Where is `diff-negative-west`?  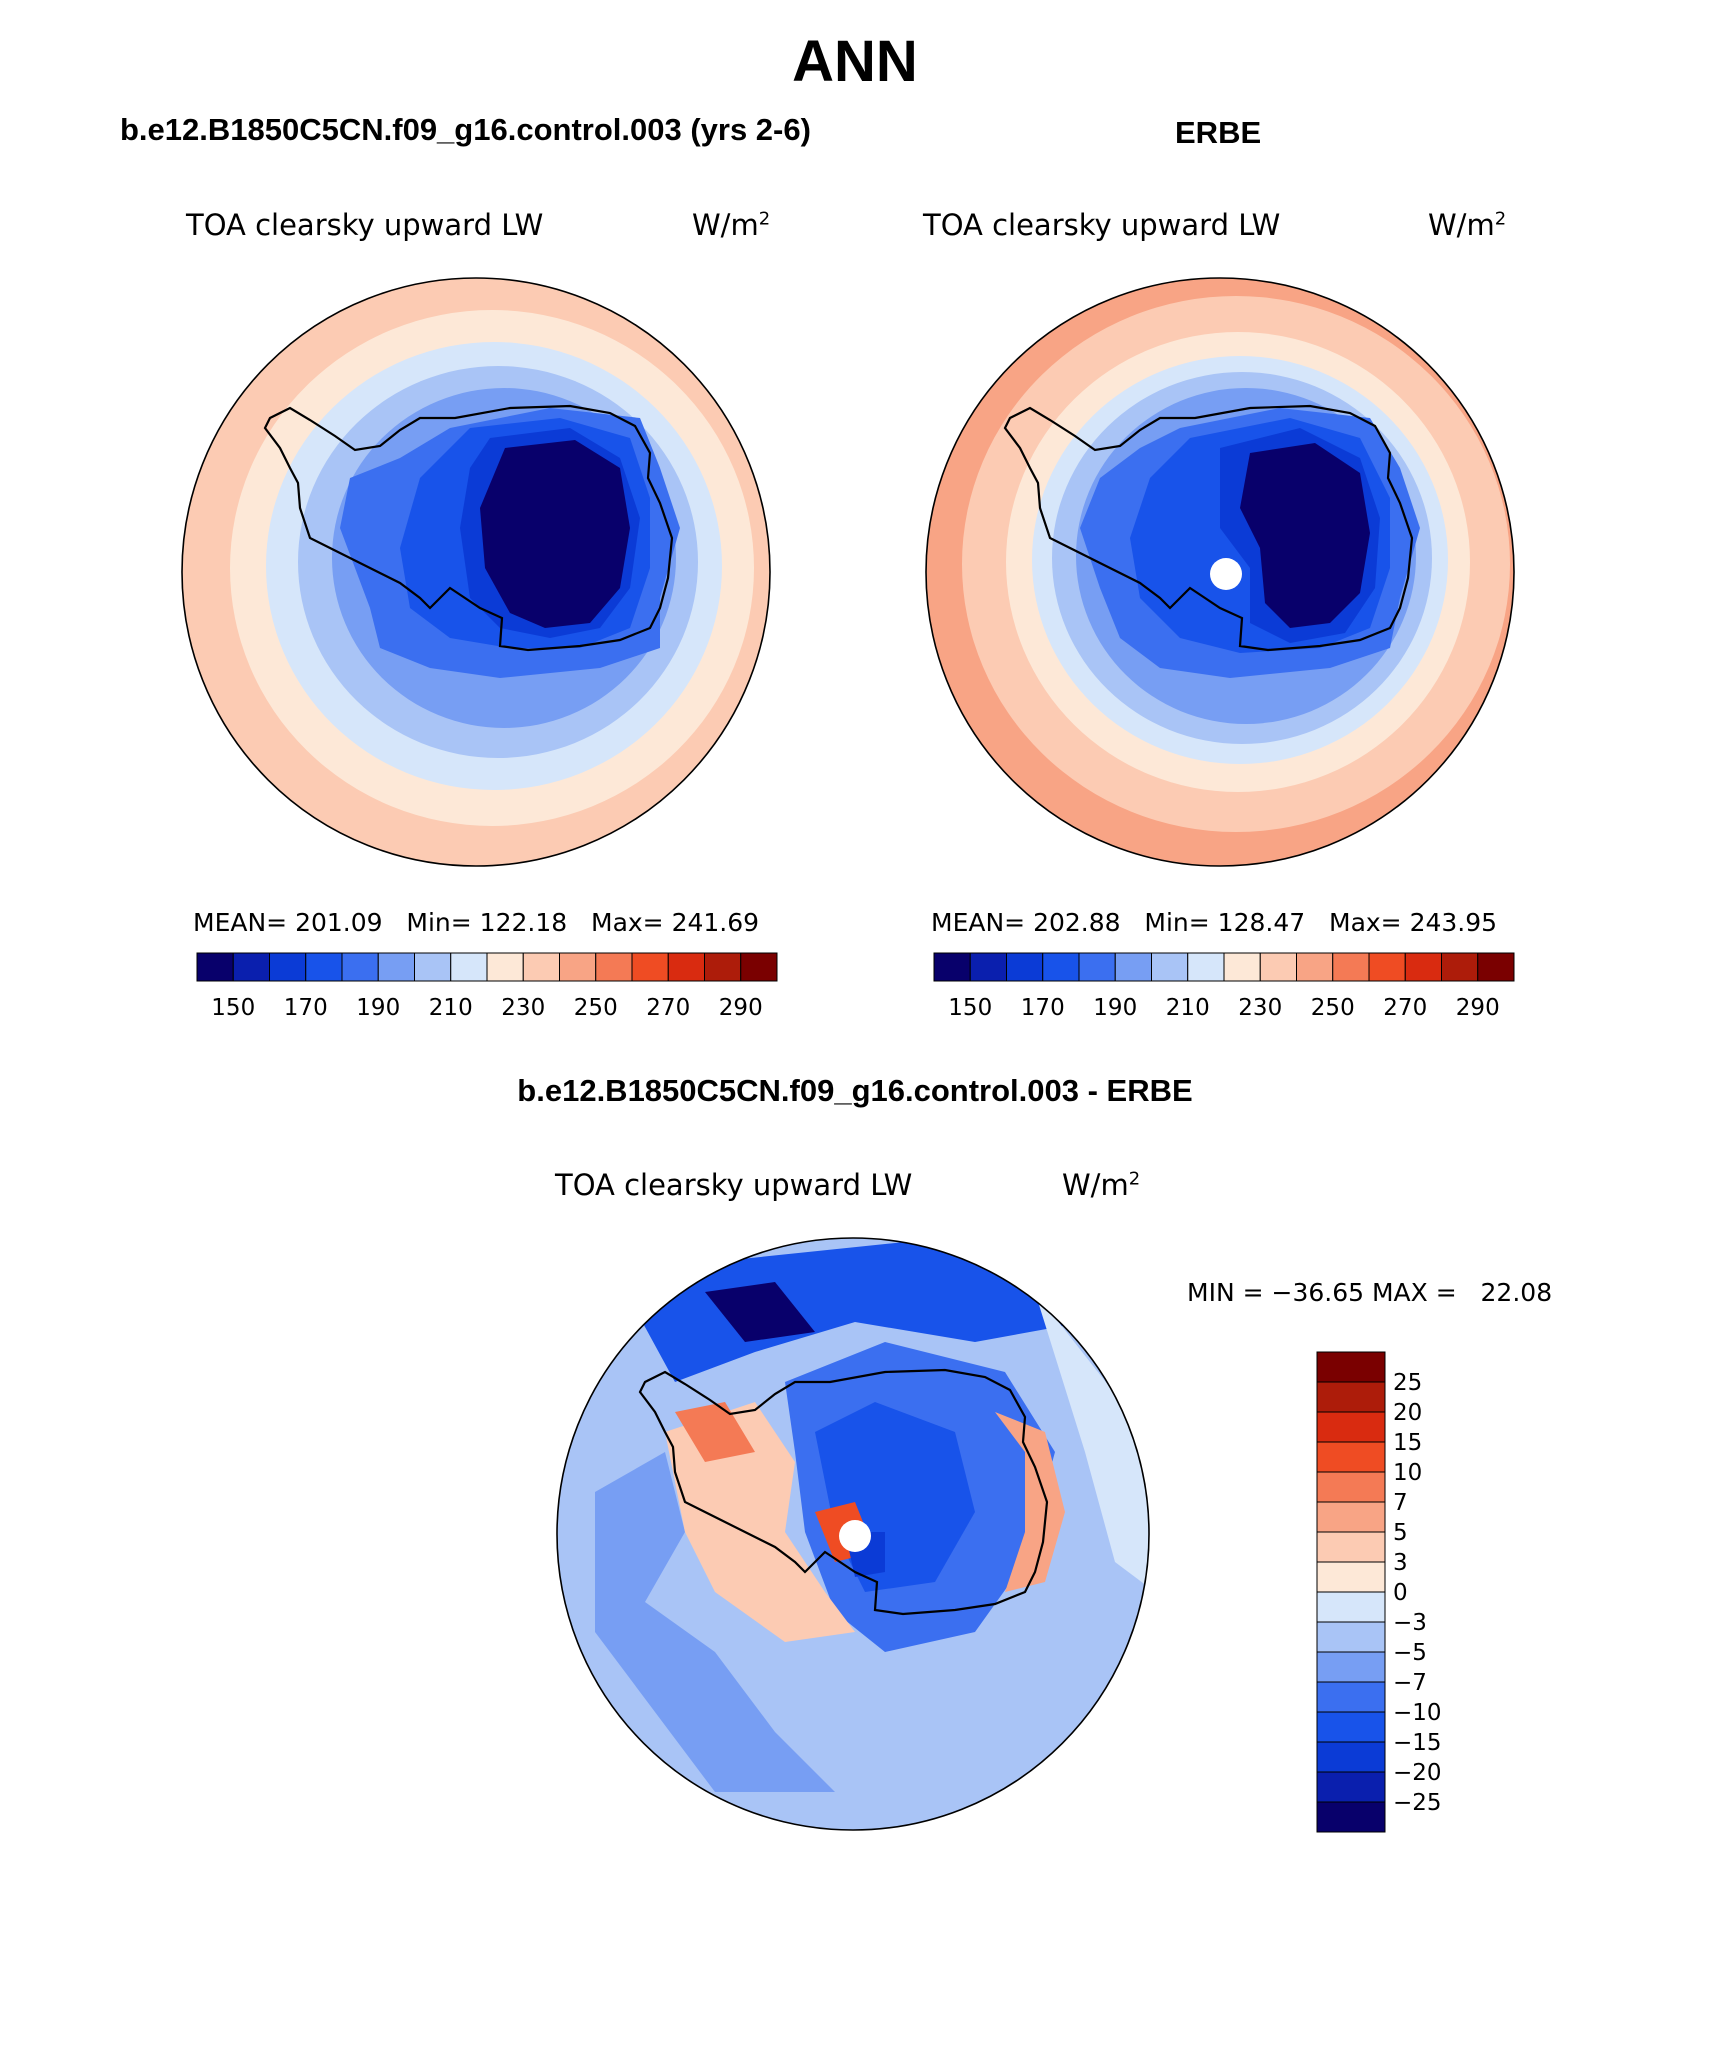
diff-negative-west is located at coordinates (715, 1622).